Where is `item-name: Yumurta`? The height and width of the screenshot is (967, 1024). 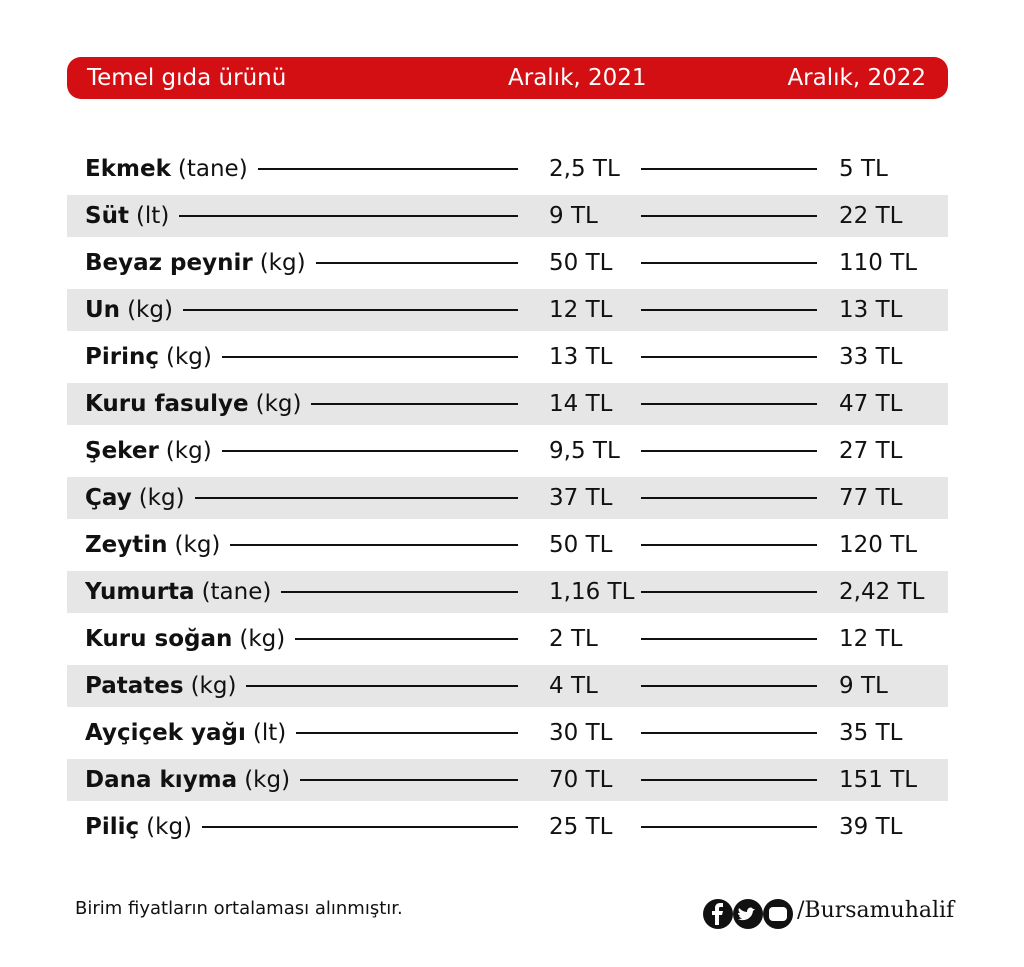 item-name: Yumurta is located at coordinates (140, 592).